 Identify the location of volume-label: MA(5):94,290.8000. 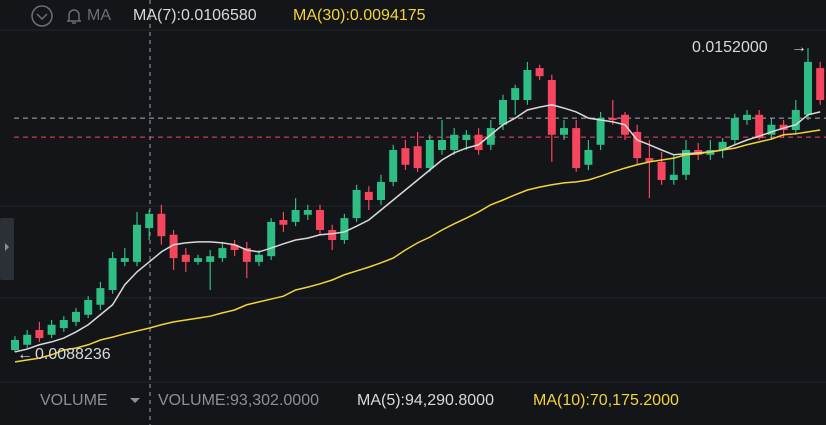
(425, 400).